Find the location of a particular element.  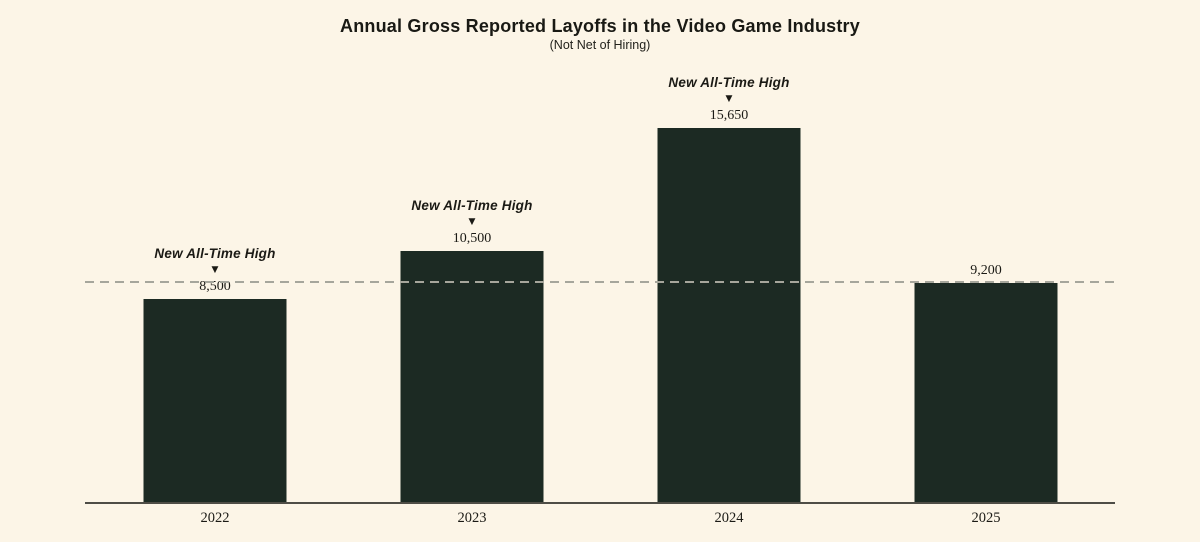

x-axis-label-2022: 2022 is located at coordinates (215, 518).